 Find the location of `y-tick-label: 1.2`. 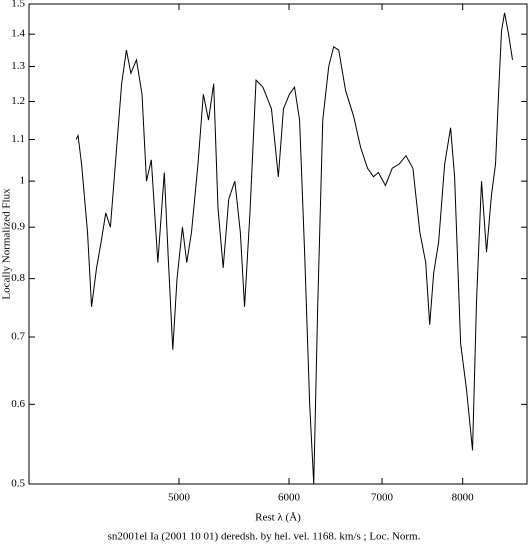

y-tick-label: 1.2 is located at coordinates (18, 101).